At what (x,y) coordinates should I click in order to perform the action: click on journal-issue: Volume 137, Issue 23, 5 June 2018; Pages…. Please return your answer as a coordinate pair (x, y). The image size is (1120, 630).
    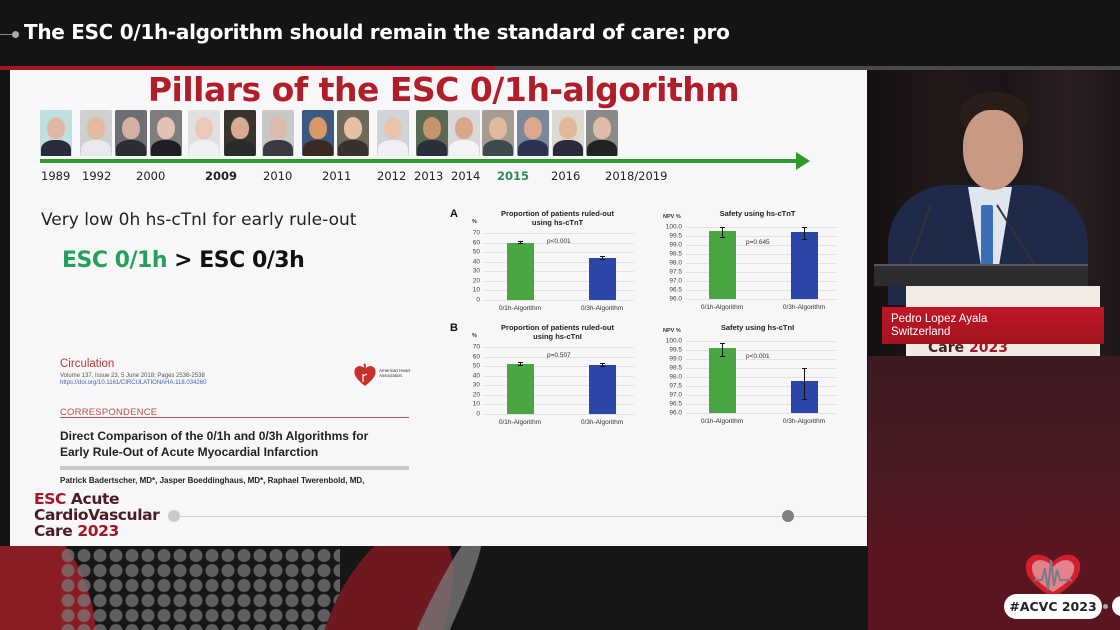
    Looking at the image, I should click on (132, 376).